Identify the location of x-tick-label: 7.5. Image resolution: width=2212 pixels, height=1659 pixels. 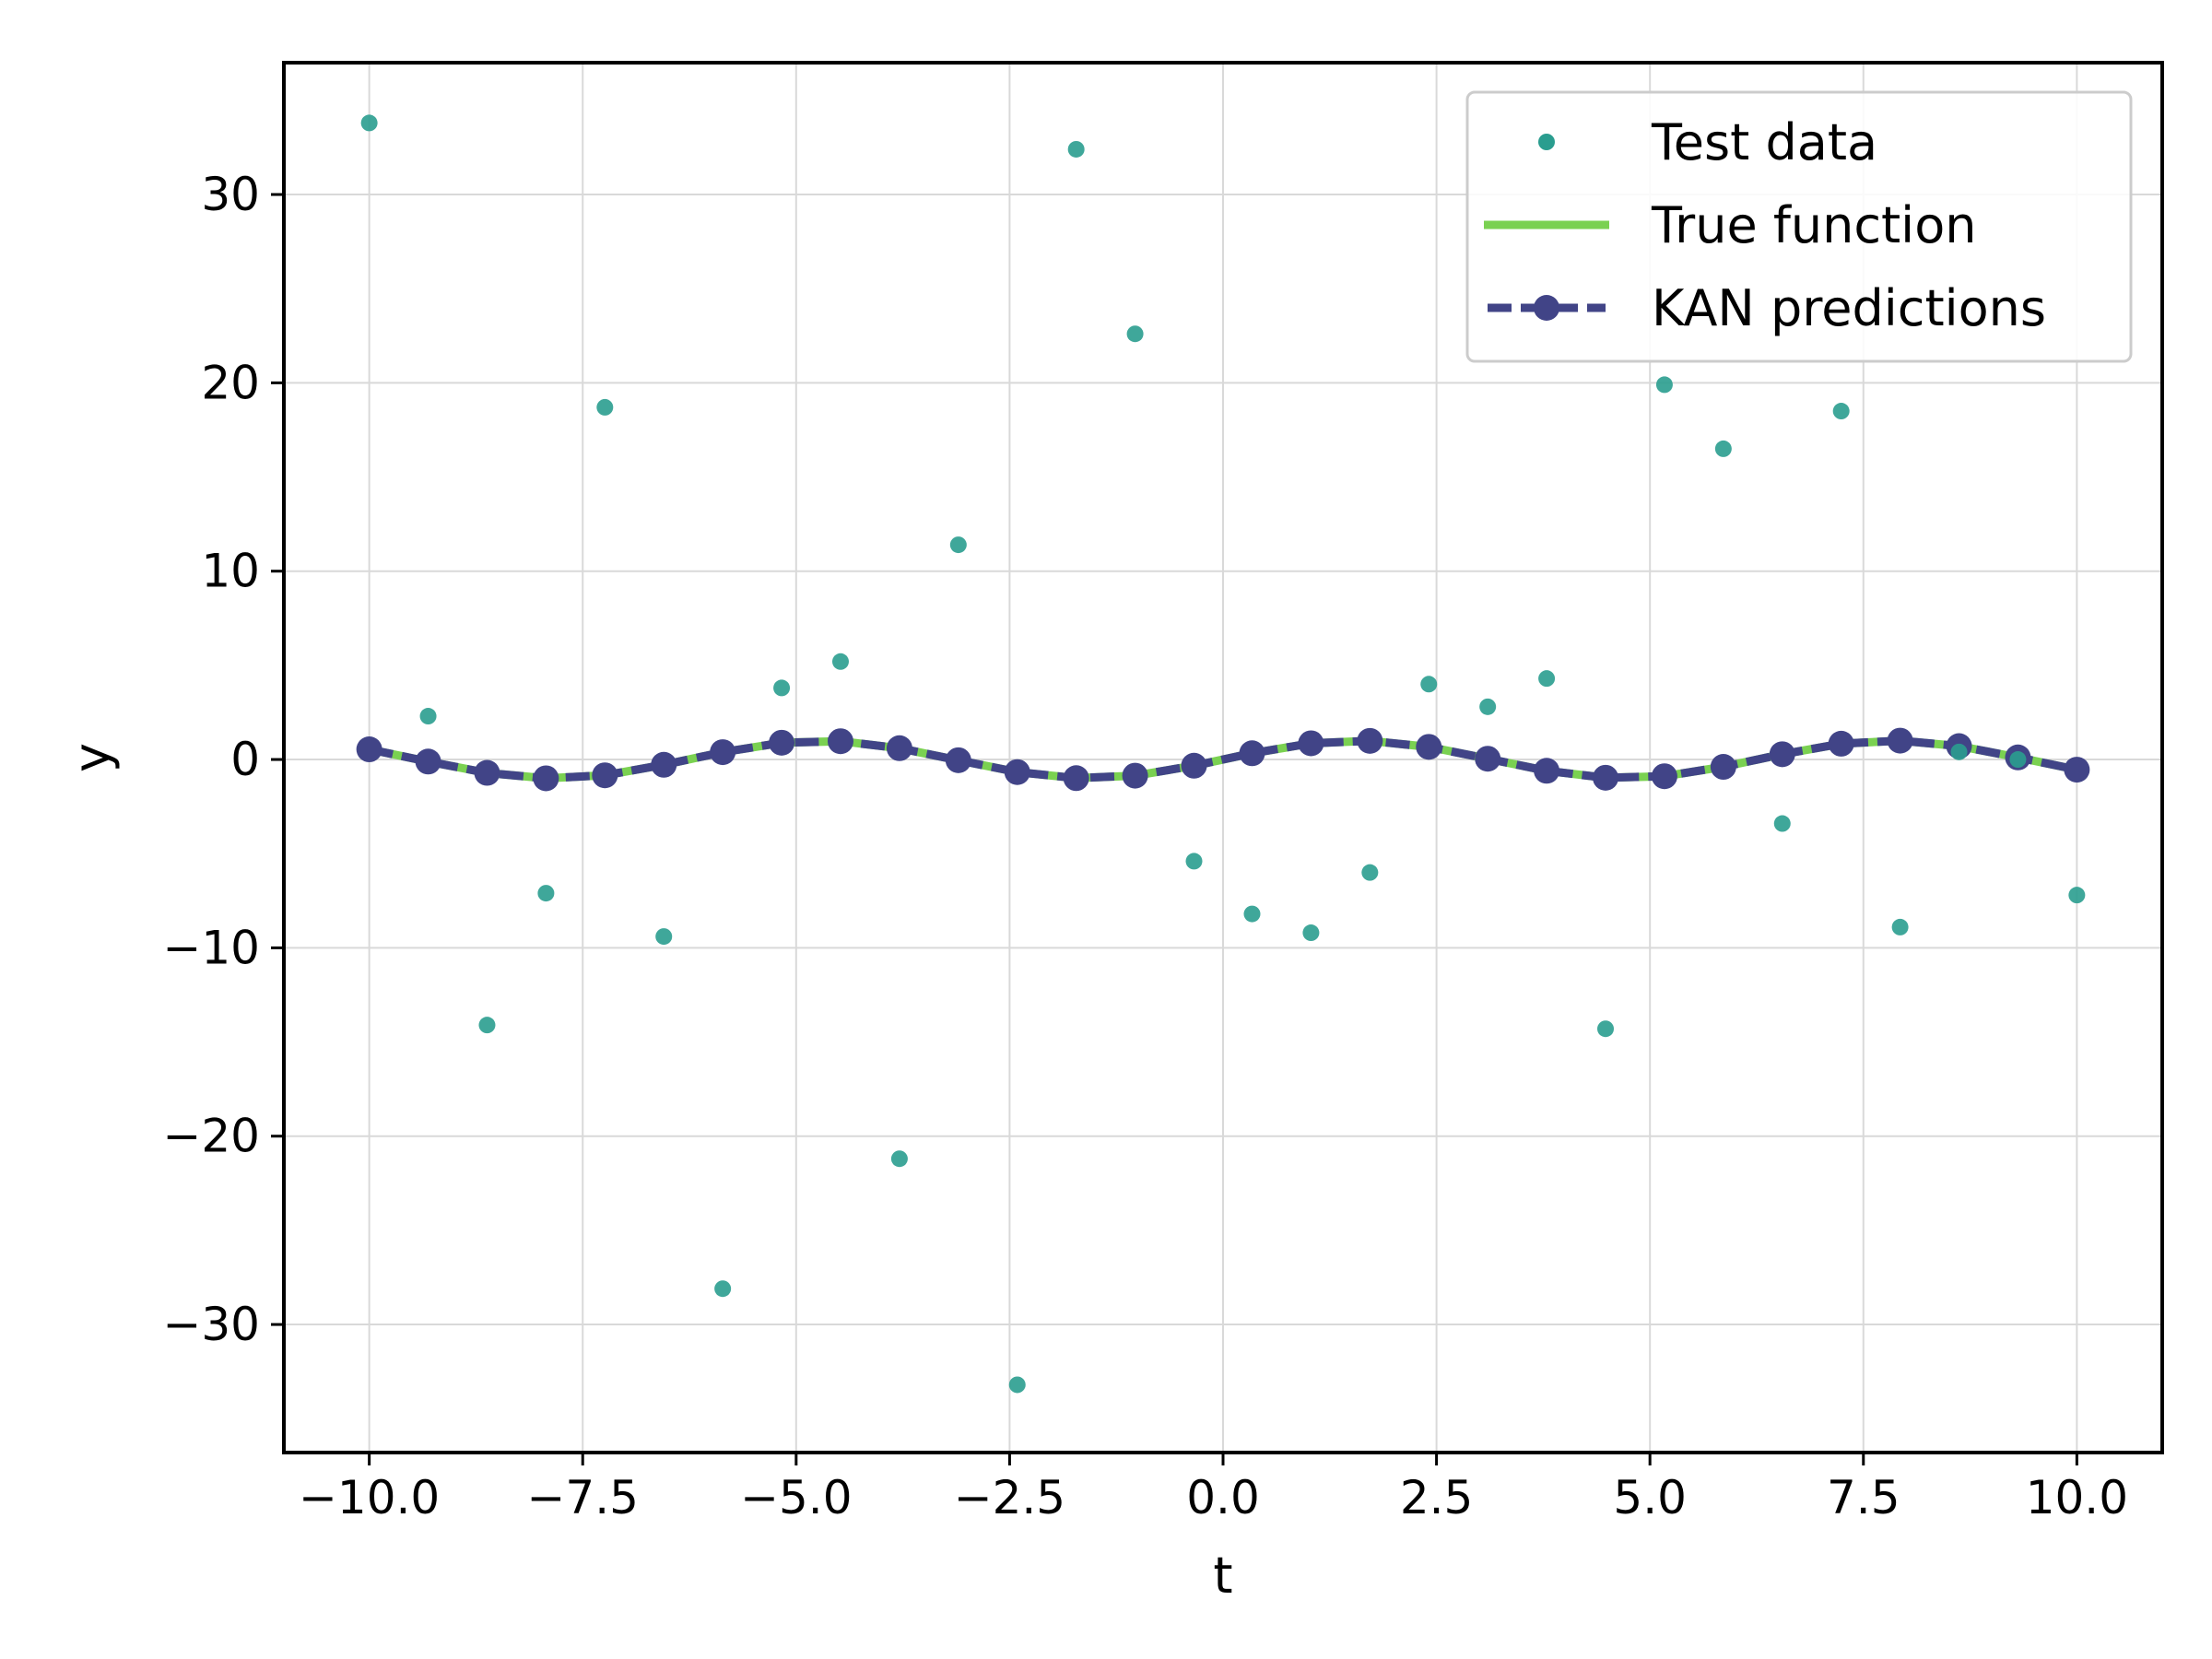
(1863, 1497).